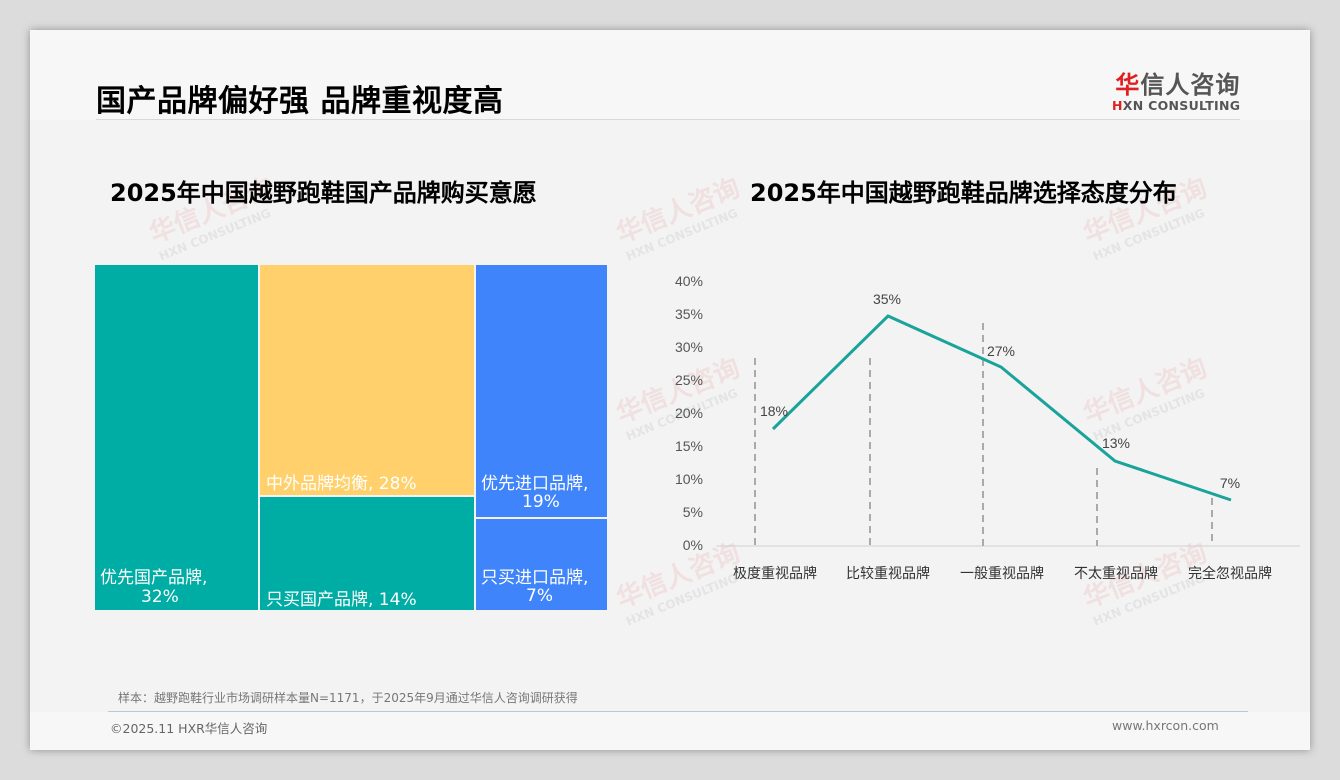 This screenshot has width=1340, height=780. Describe the element at coordinates (1001, 408) in the screenshot. I see `series-line` at that location.